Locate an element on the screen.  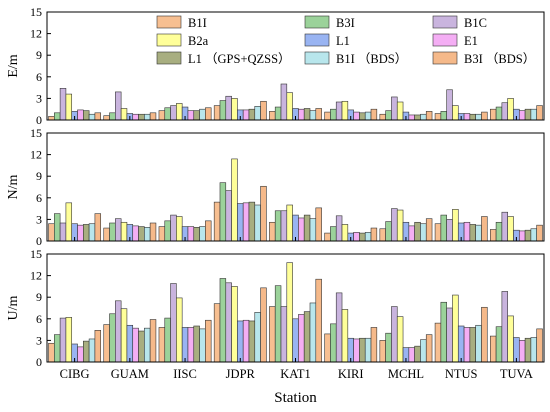
bar-p3-s7-c1 is located at coordinates (86, 351).